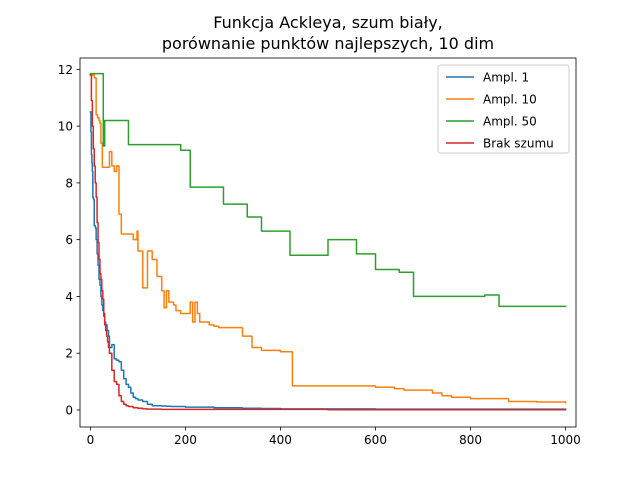 The image size is (640, 480). I want to click on y-tick-label: 4, so click(69, 297).